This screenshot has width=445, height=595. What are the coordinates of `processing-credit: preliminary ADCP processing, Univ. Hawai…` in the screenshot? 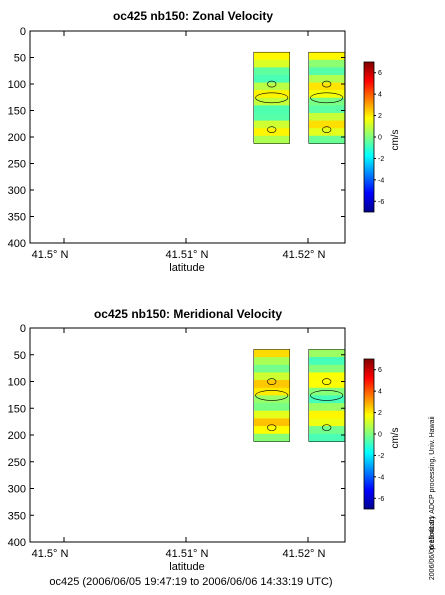 It's located at (432, 483).